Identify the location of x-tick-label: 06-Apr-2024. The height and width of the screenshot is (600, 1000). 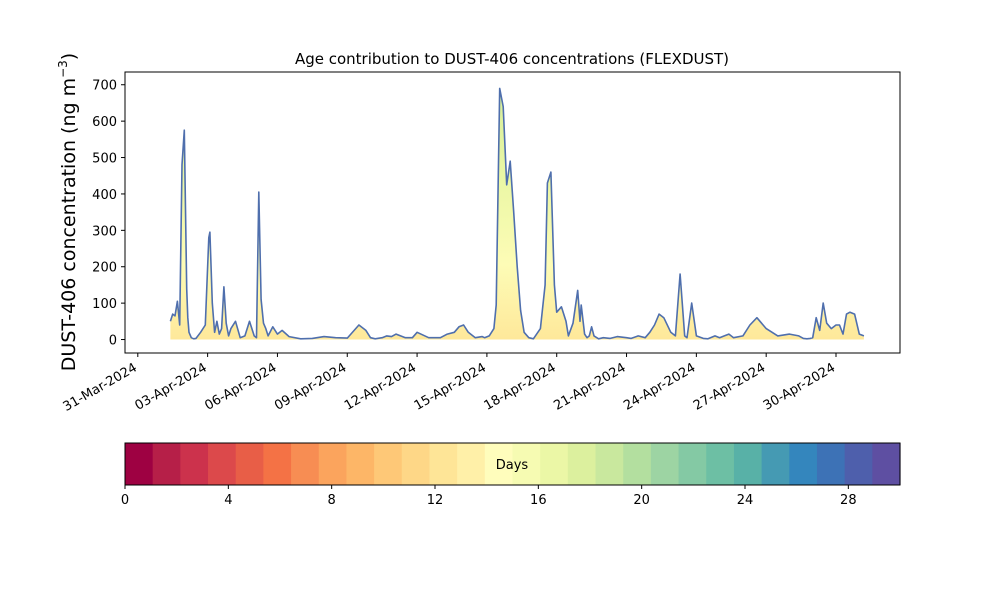
(240, 386).